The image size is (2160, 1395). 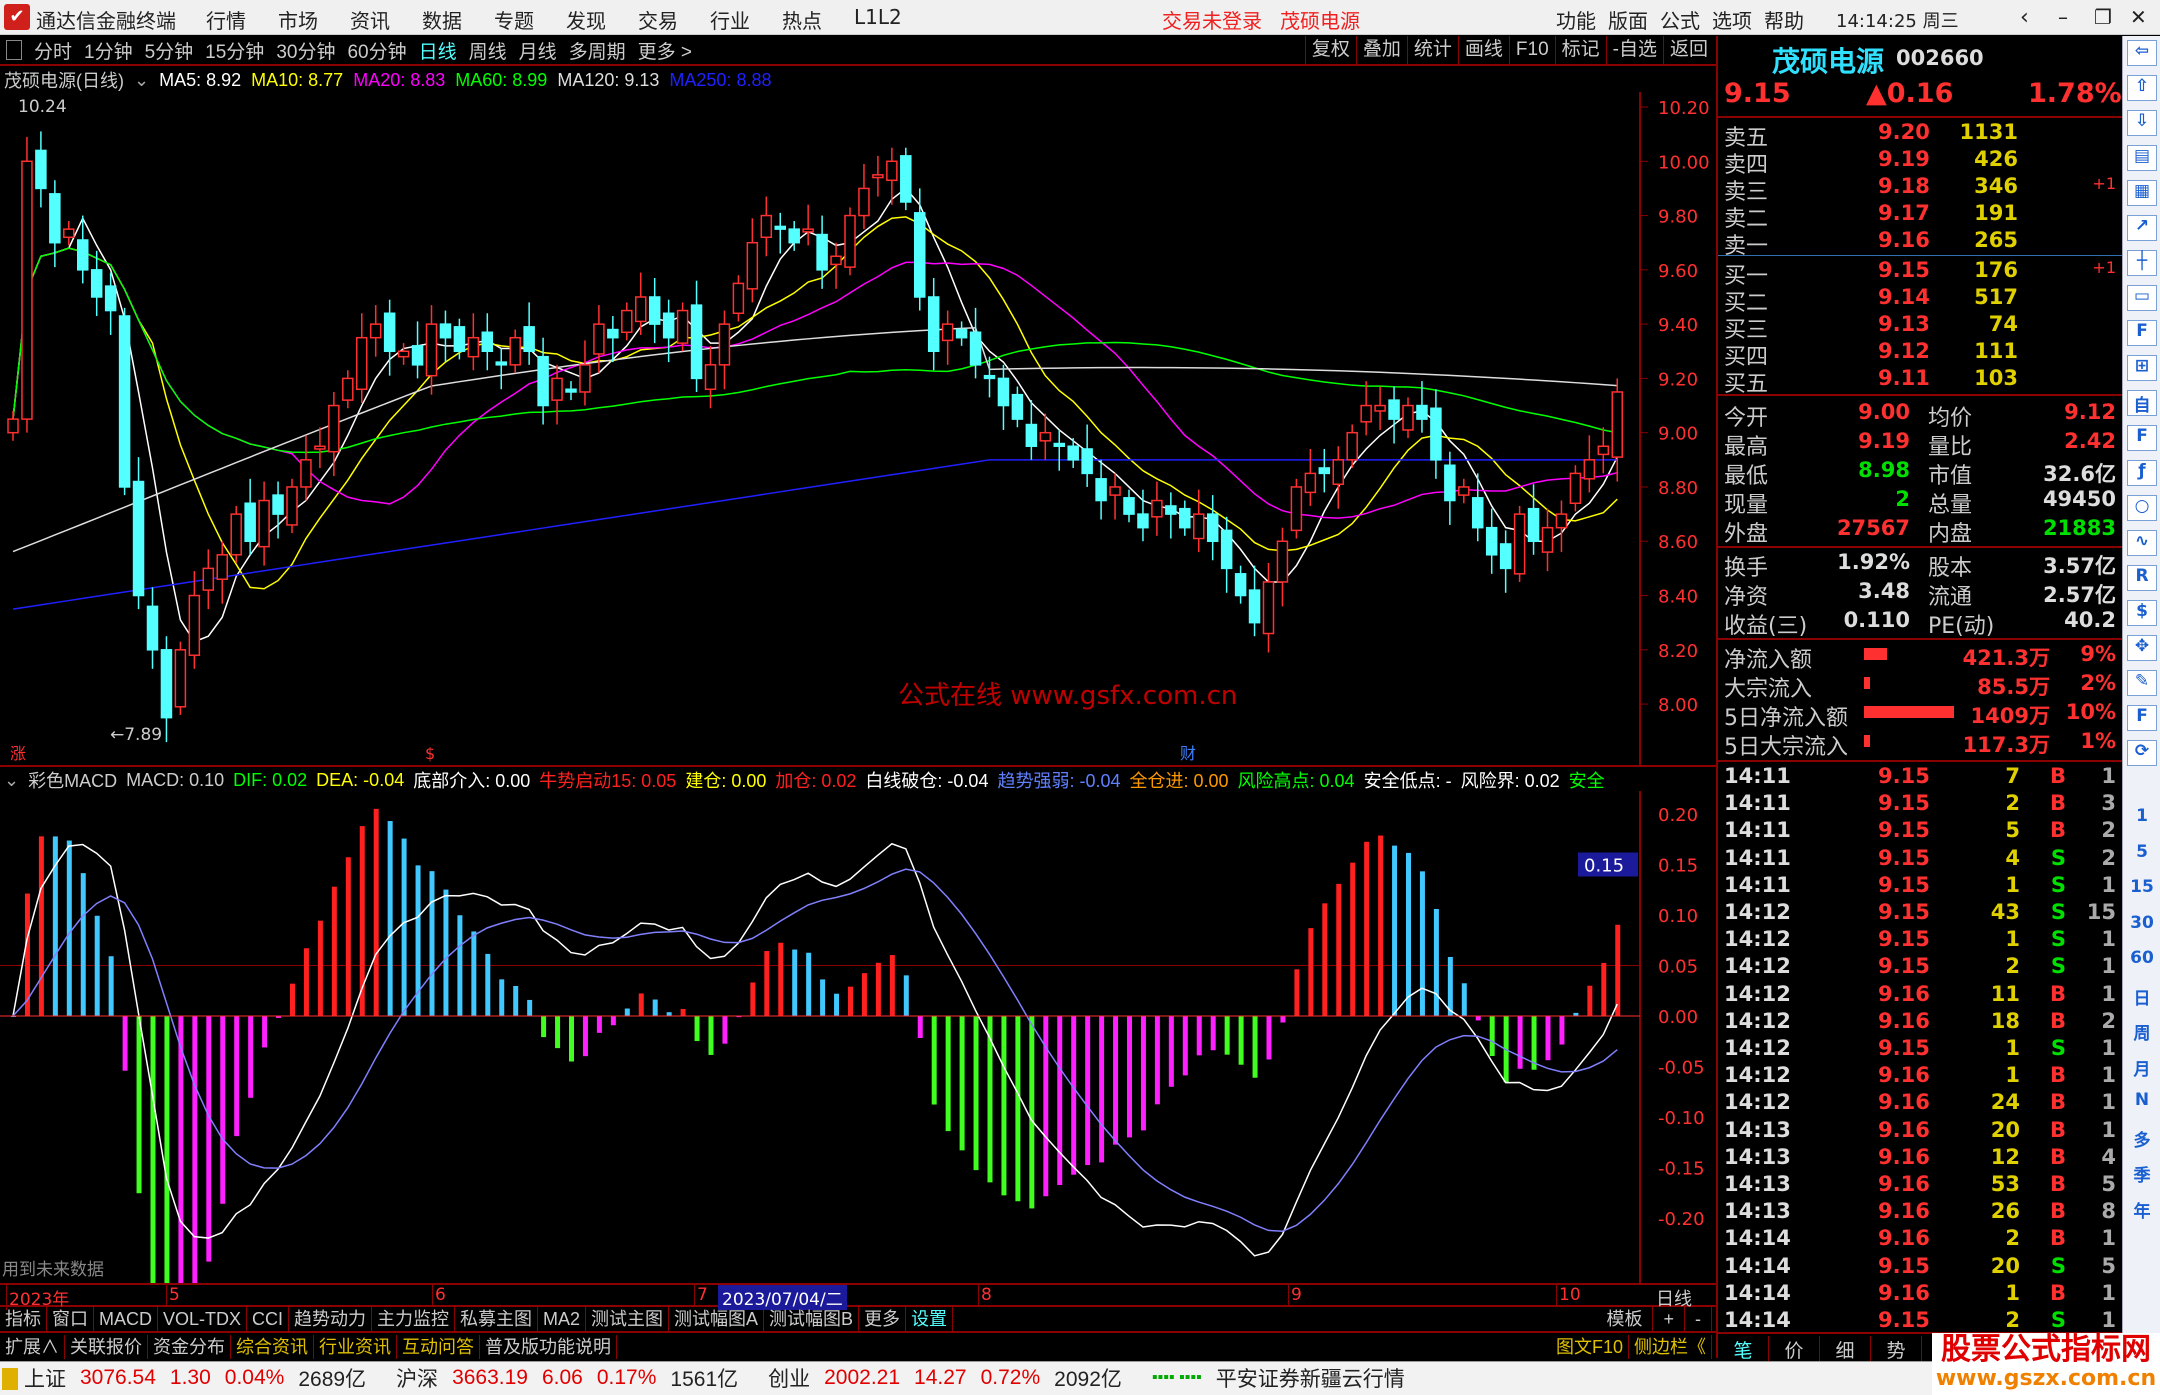 What do you see at coordinates (1580, 50) in the screenshot?
I see `toolbar-action-button: 标记` at bounding box center [1580, 50].